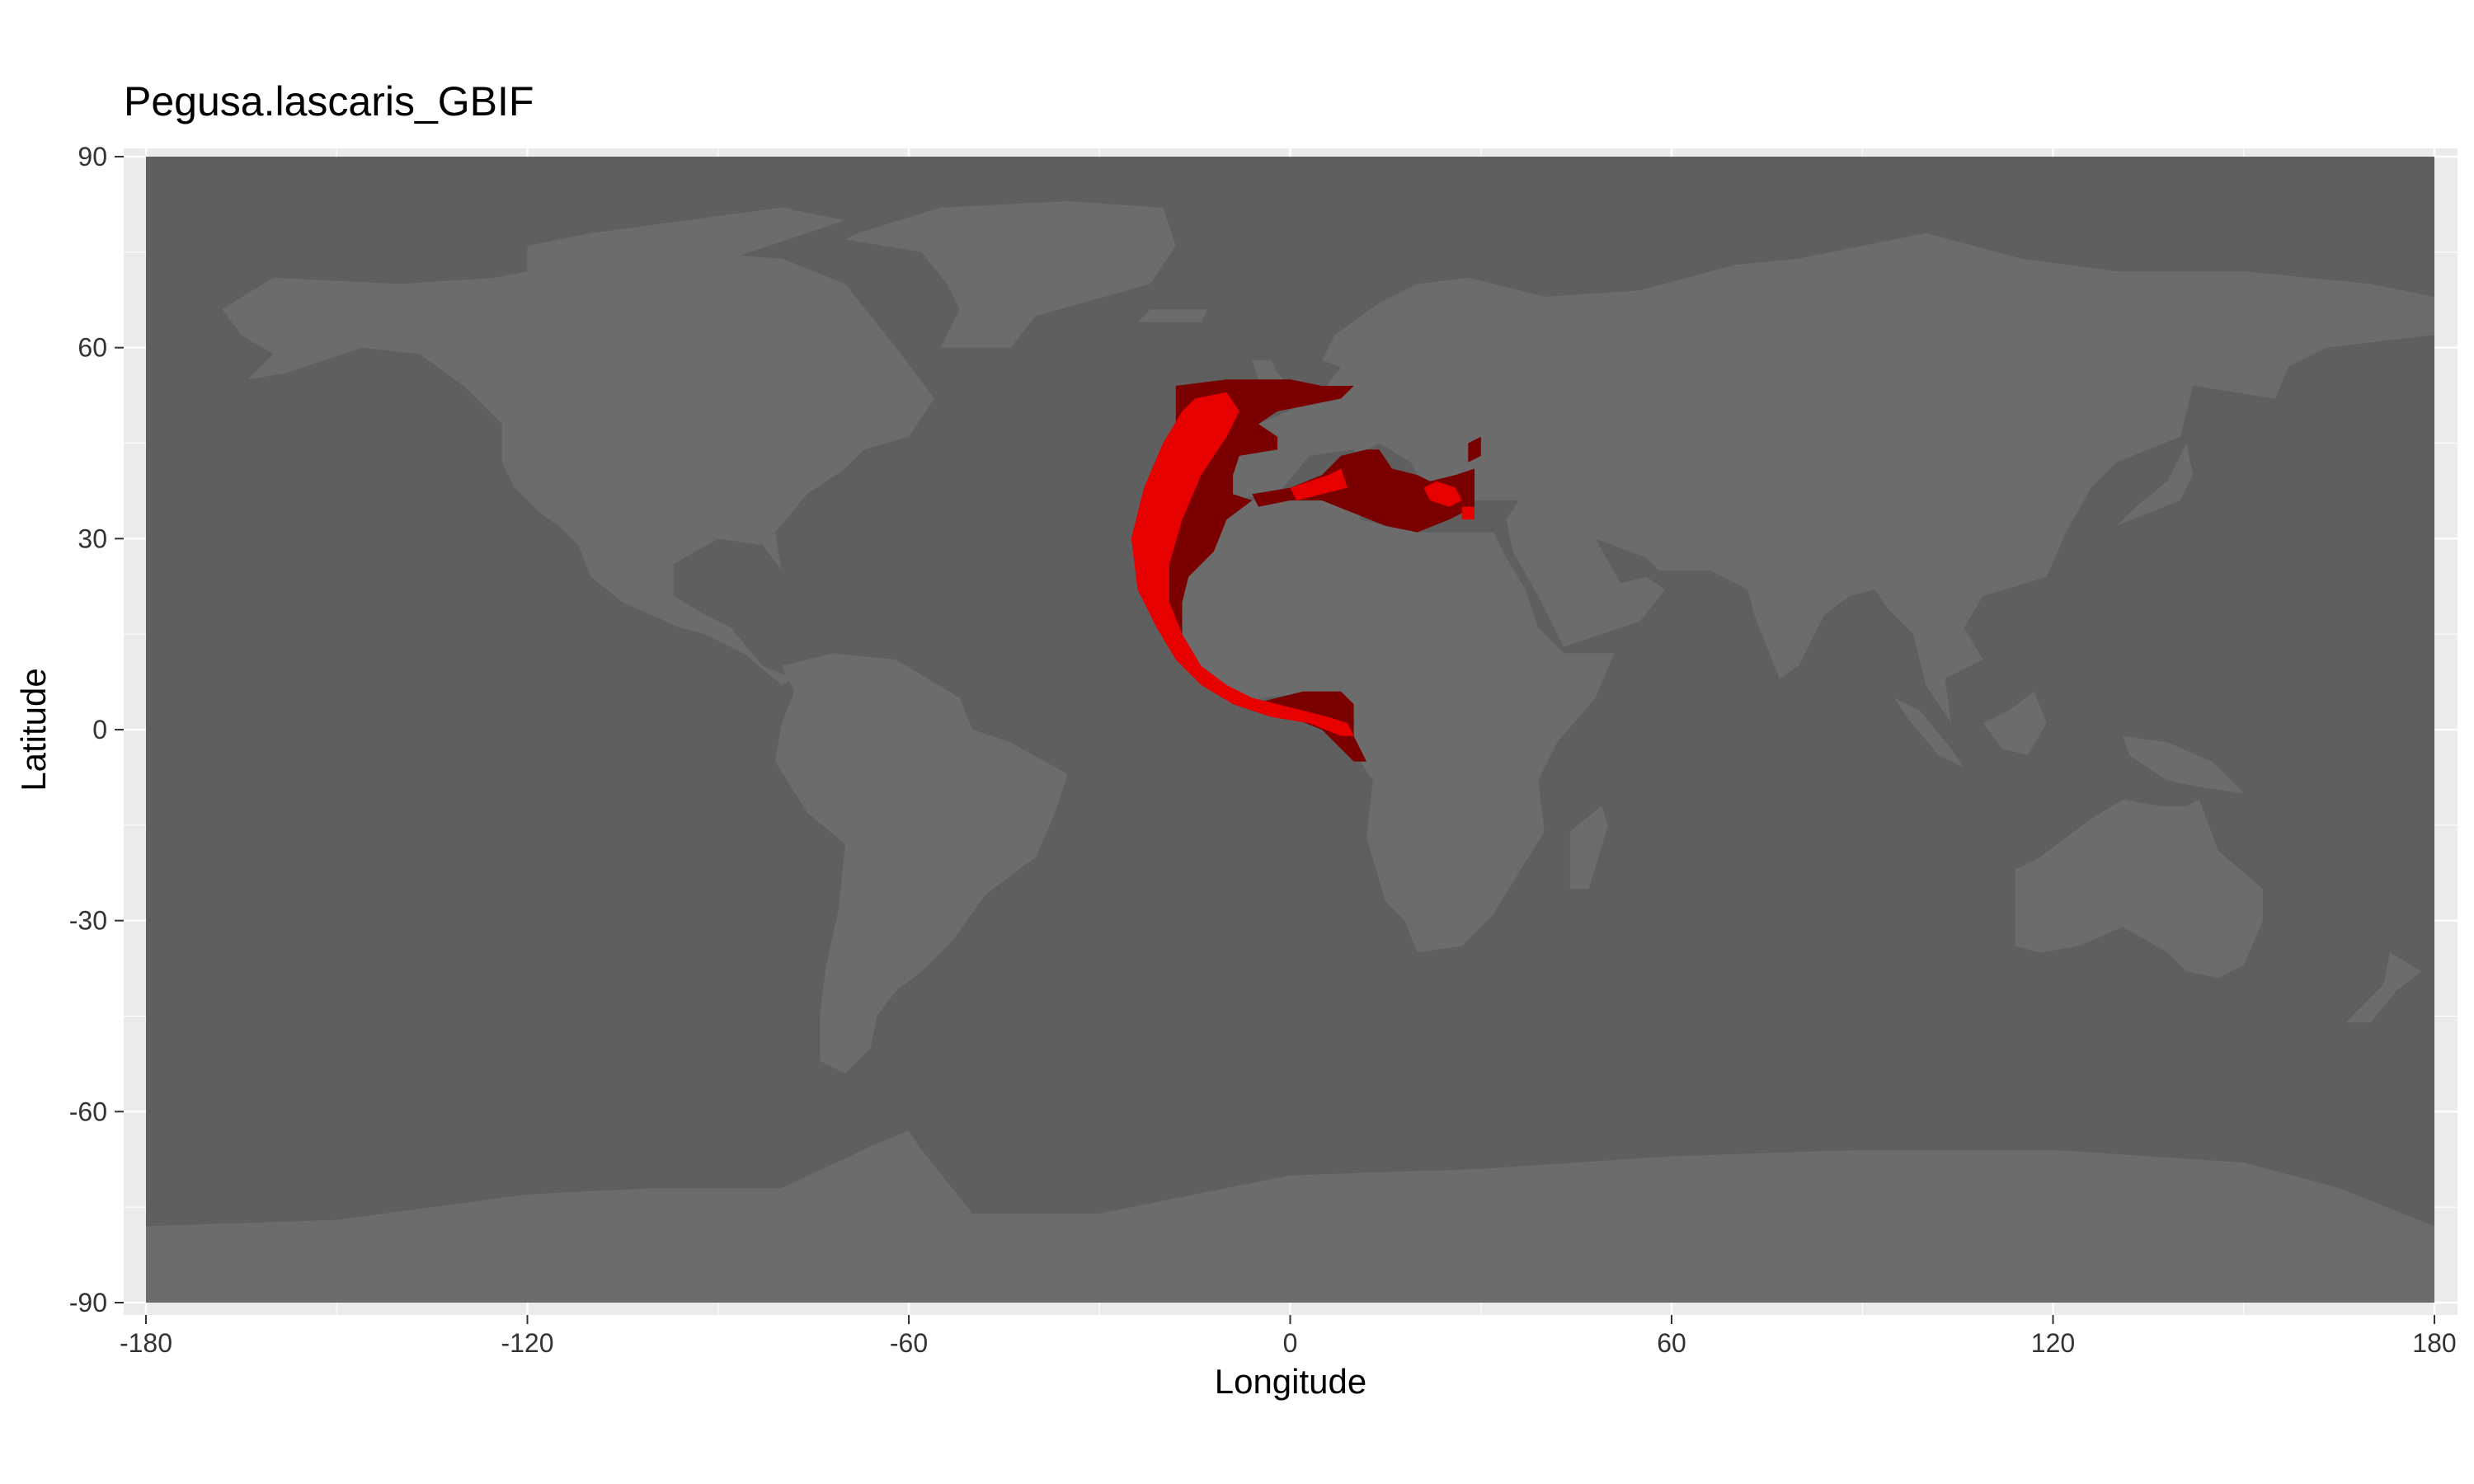  I want to click on y-tick-label: -90, so click(88, 1302).